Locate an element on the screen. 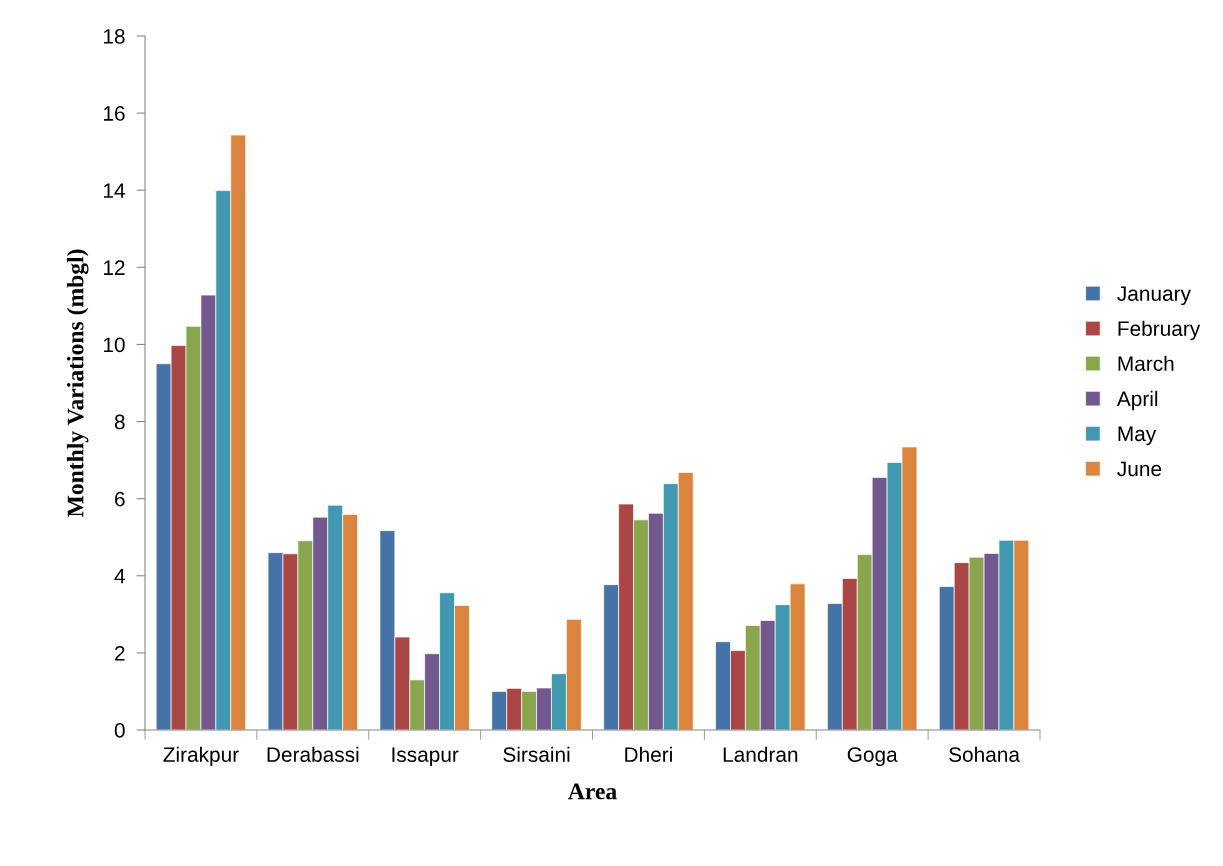 The image size is (1223, 866). y-tick-label: 0 is located at coordinates (119, 730).